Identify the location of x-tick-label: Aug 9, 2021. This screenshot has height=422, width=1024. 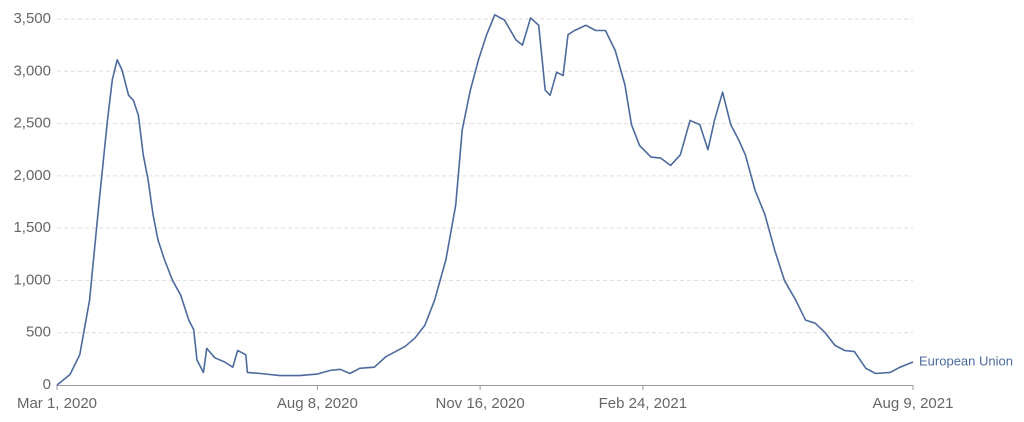
(913, 403).